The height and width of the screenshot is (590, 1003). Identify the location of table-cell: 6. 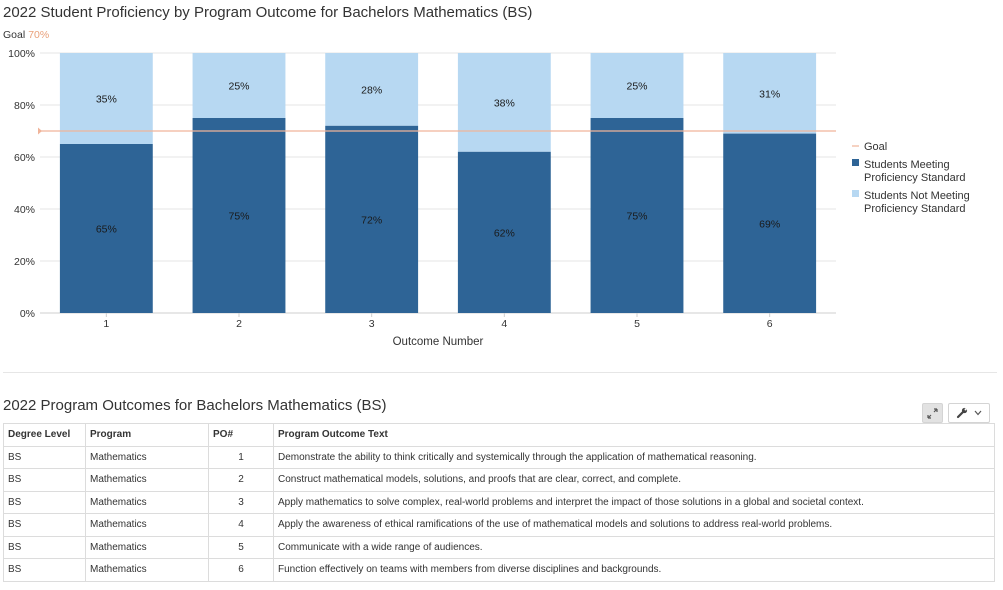
(241, 570).